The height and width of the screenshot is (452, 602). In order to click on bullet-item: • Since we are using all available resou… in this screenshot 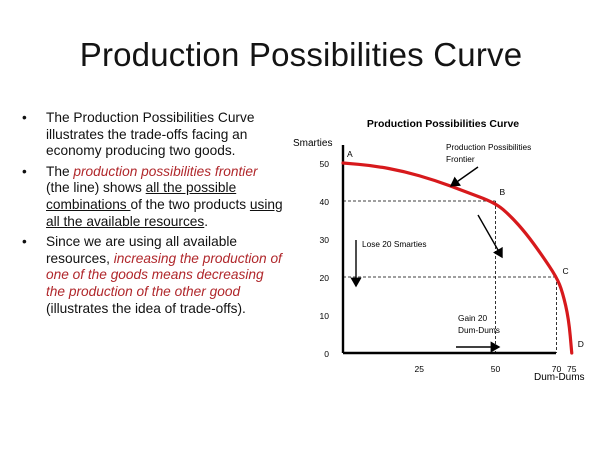, I will do `click(153, 275)`.